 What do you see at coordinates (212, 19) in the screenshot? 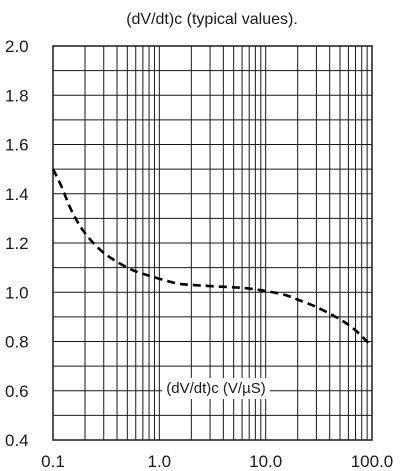
I see `chart-title: (dV/dt)c (typical values).` at bounding box center [212, 19].